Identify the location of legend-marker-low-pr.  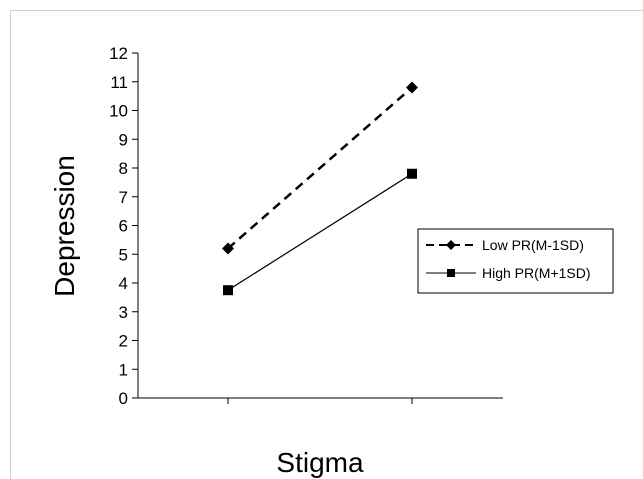
(451, 245).